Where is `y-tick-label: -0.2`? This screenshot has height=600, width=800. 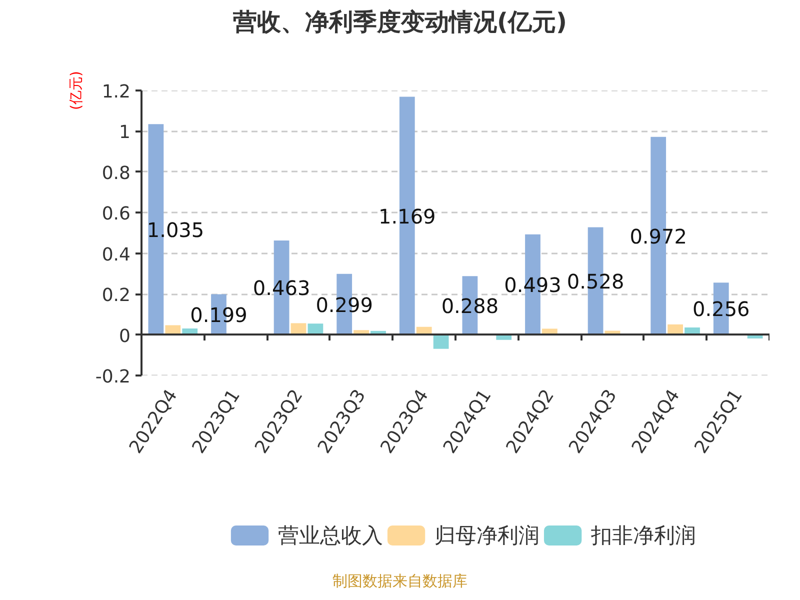
y-tick-label: -0.2 is located at coordinates (113, 377).